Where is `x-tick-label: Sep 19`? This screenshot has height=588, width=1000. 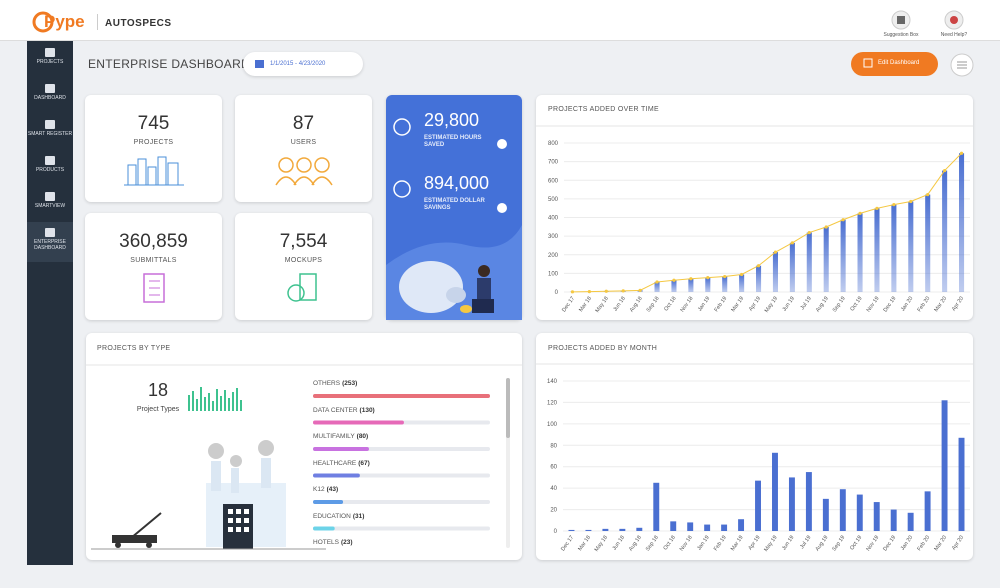 x-tick-label: Sep 19 is located at coordinates (839, 305).